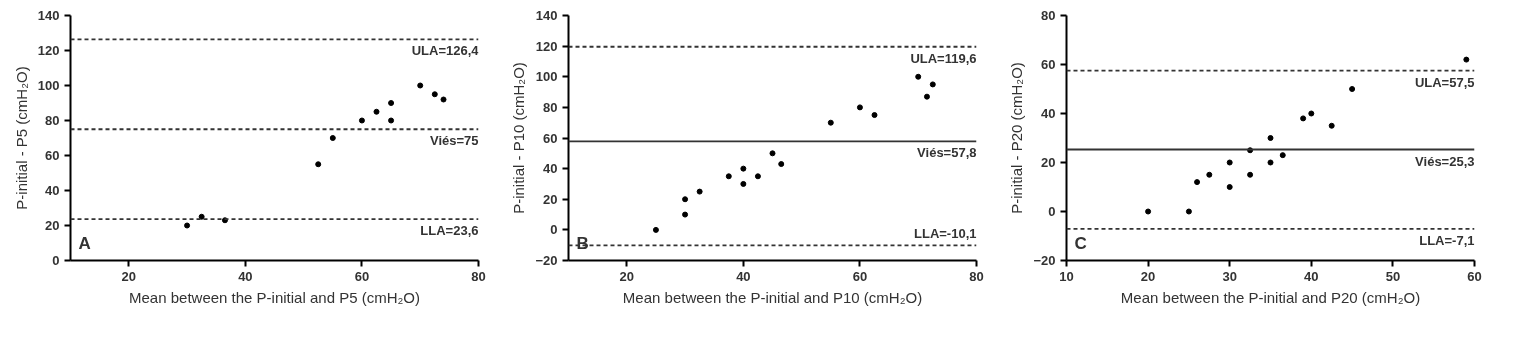 Image resolution: width=1513 pixels, height=338 pixels. What do you see at coordinates (84, 243) in the screenshot?
I see `annotation: A` at bounding box center [84, 243].